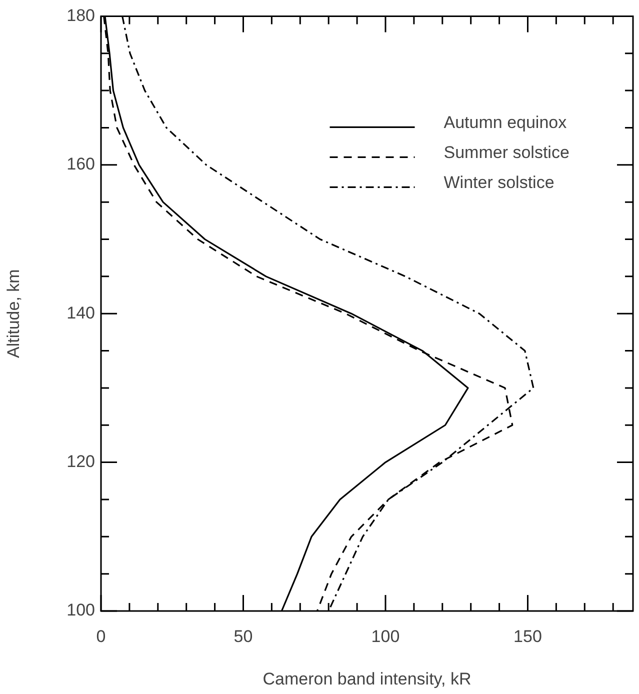 This screenshot has height=694, width=639. I want to click on y-tick-label: 100, so click(80, 610).